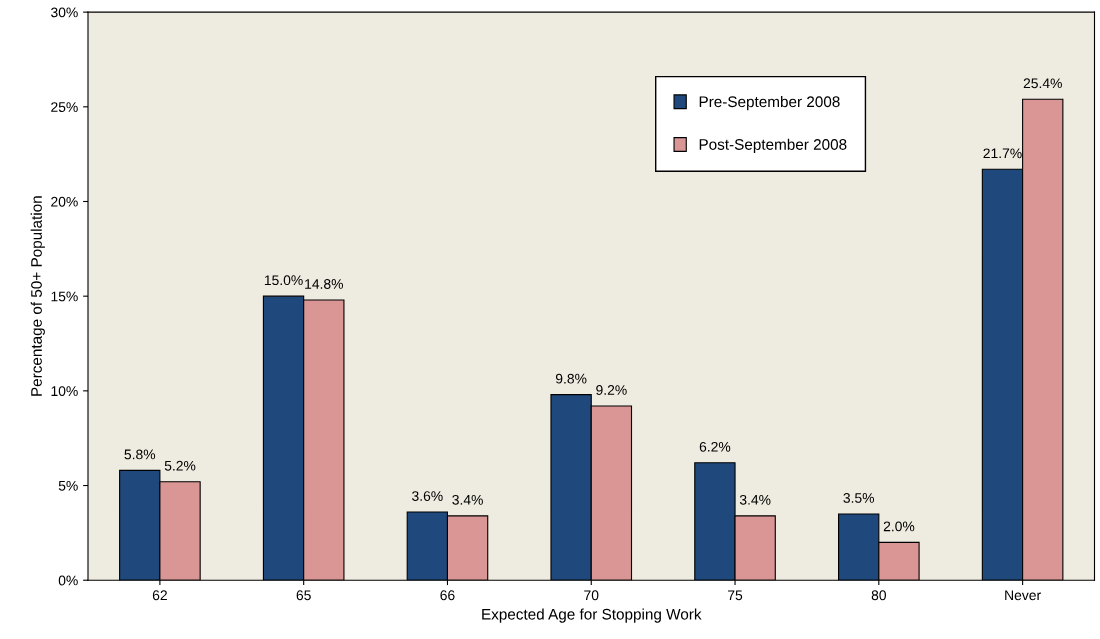 The width and height of the screenshot is (1100, 639). Describe the element at coordinates (1002, 153) in the screenshot. I see `data-label: 21.7%` at that location.